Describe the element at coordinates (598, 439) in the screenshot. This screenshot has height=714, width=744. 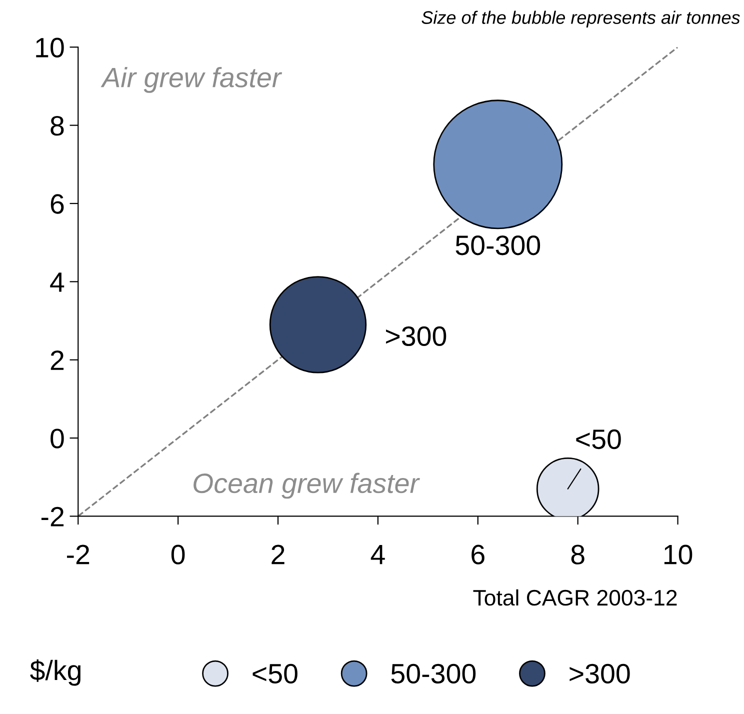
I see `text: <50` at that location.